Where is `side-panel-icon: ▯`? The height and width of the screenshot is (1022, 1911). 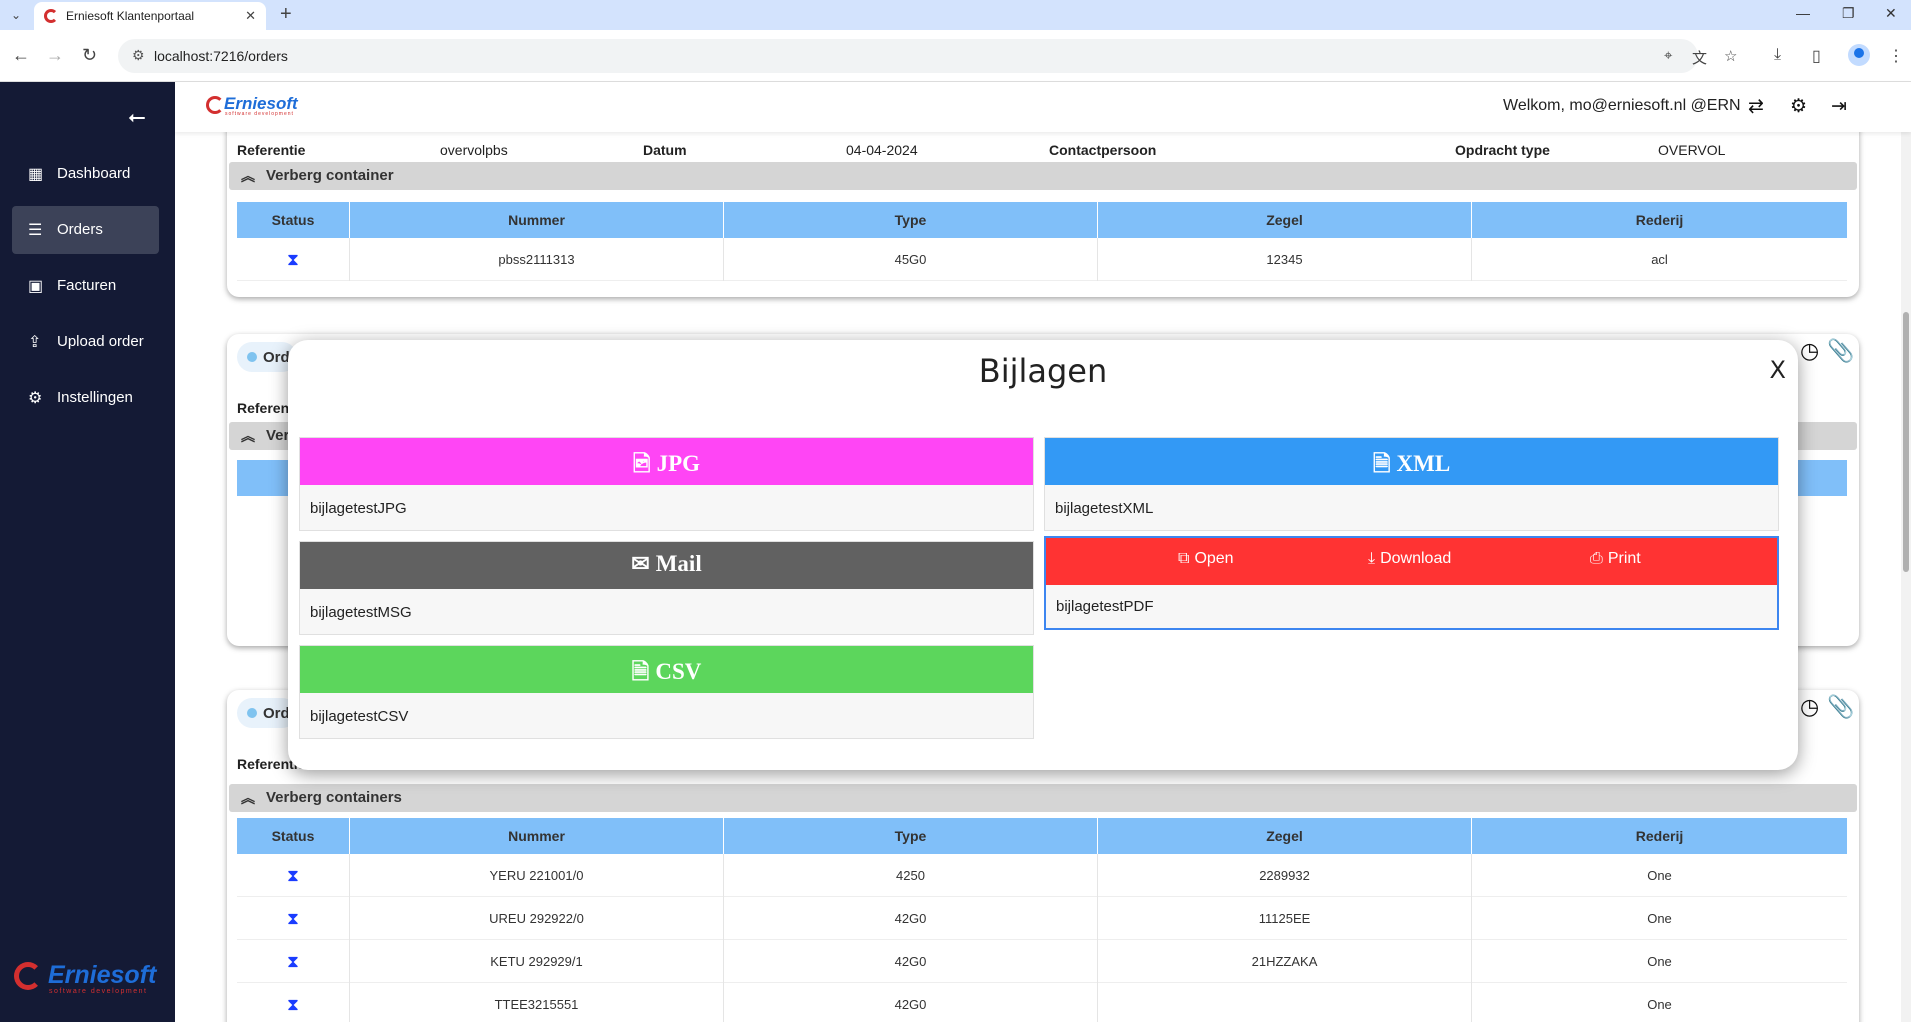 side-panel-icon: ▯ is located at coordinates (1816, 56).